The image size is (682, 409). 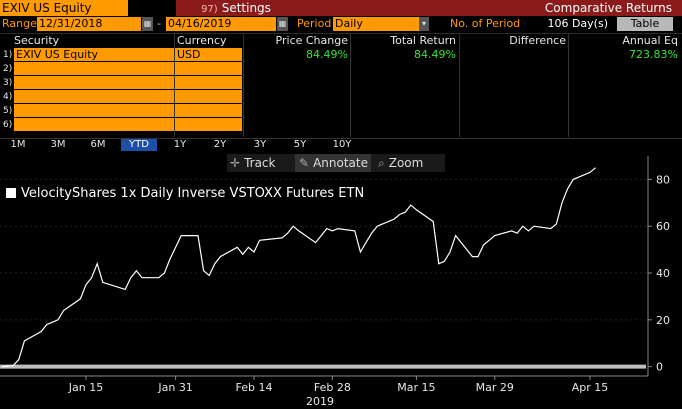 What do you see at coordinates (139, 145) in the screenshot?
I see `period-ytd: YTD` at bounding box center [139, 145].